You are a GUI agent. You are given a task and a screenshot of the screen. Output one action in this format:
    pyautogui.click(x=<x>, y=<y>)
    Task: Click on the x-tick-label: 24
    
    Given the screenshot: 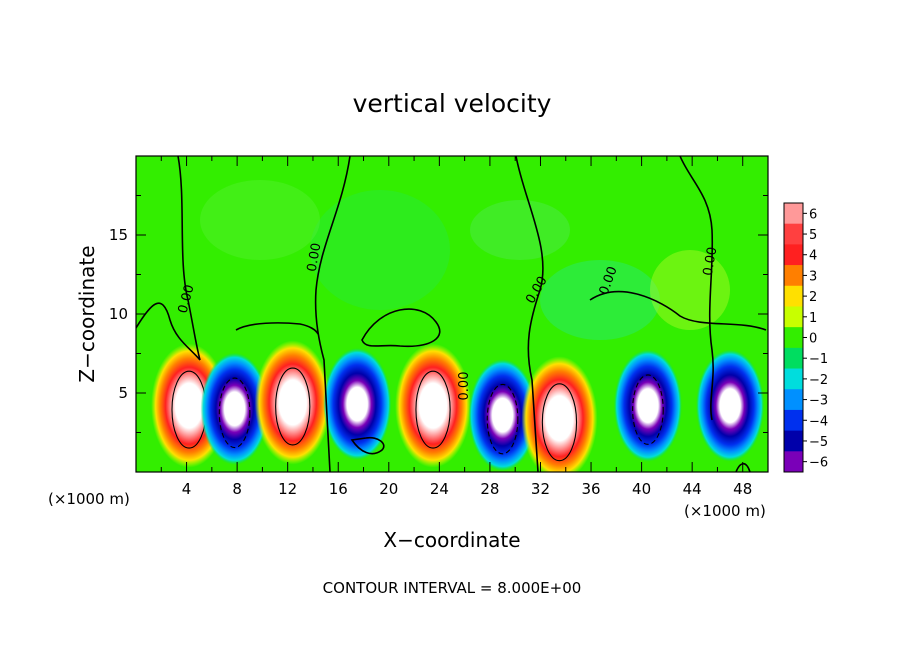 What is the action you would take?
    pyautogui.click(x=439, y=489)
    